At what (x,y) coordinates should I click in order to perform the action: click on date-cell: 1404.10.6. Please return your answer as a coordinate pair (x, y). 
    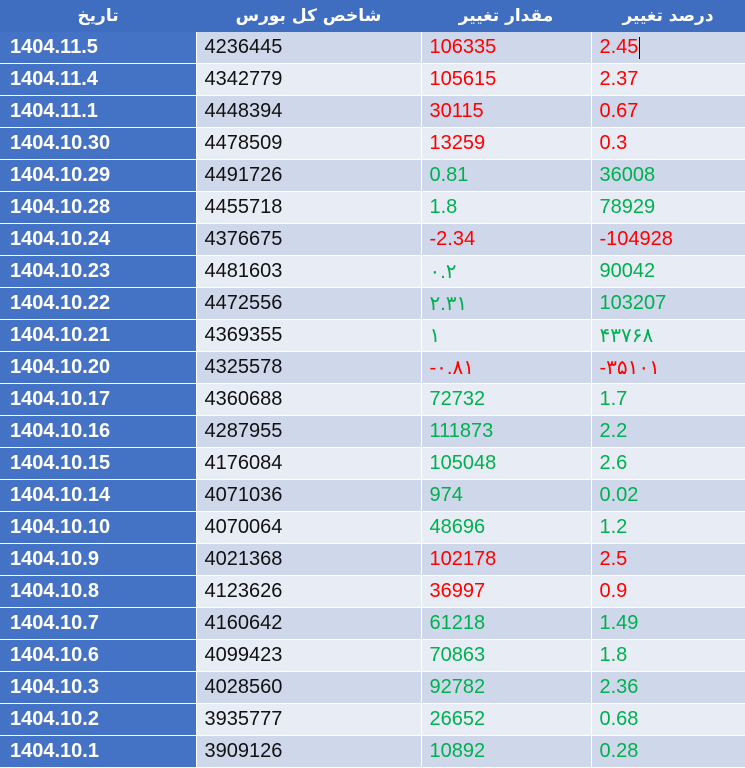
    Looking at the image, I should click on (98, 655).